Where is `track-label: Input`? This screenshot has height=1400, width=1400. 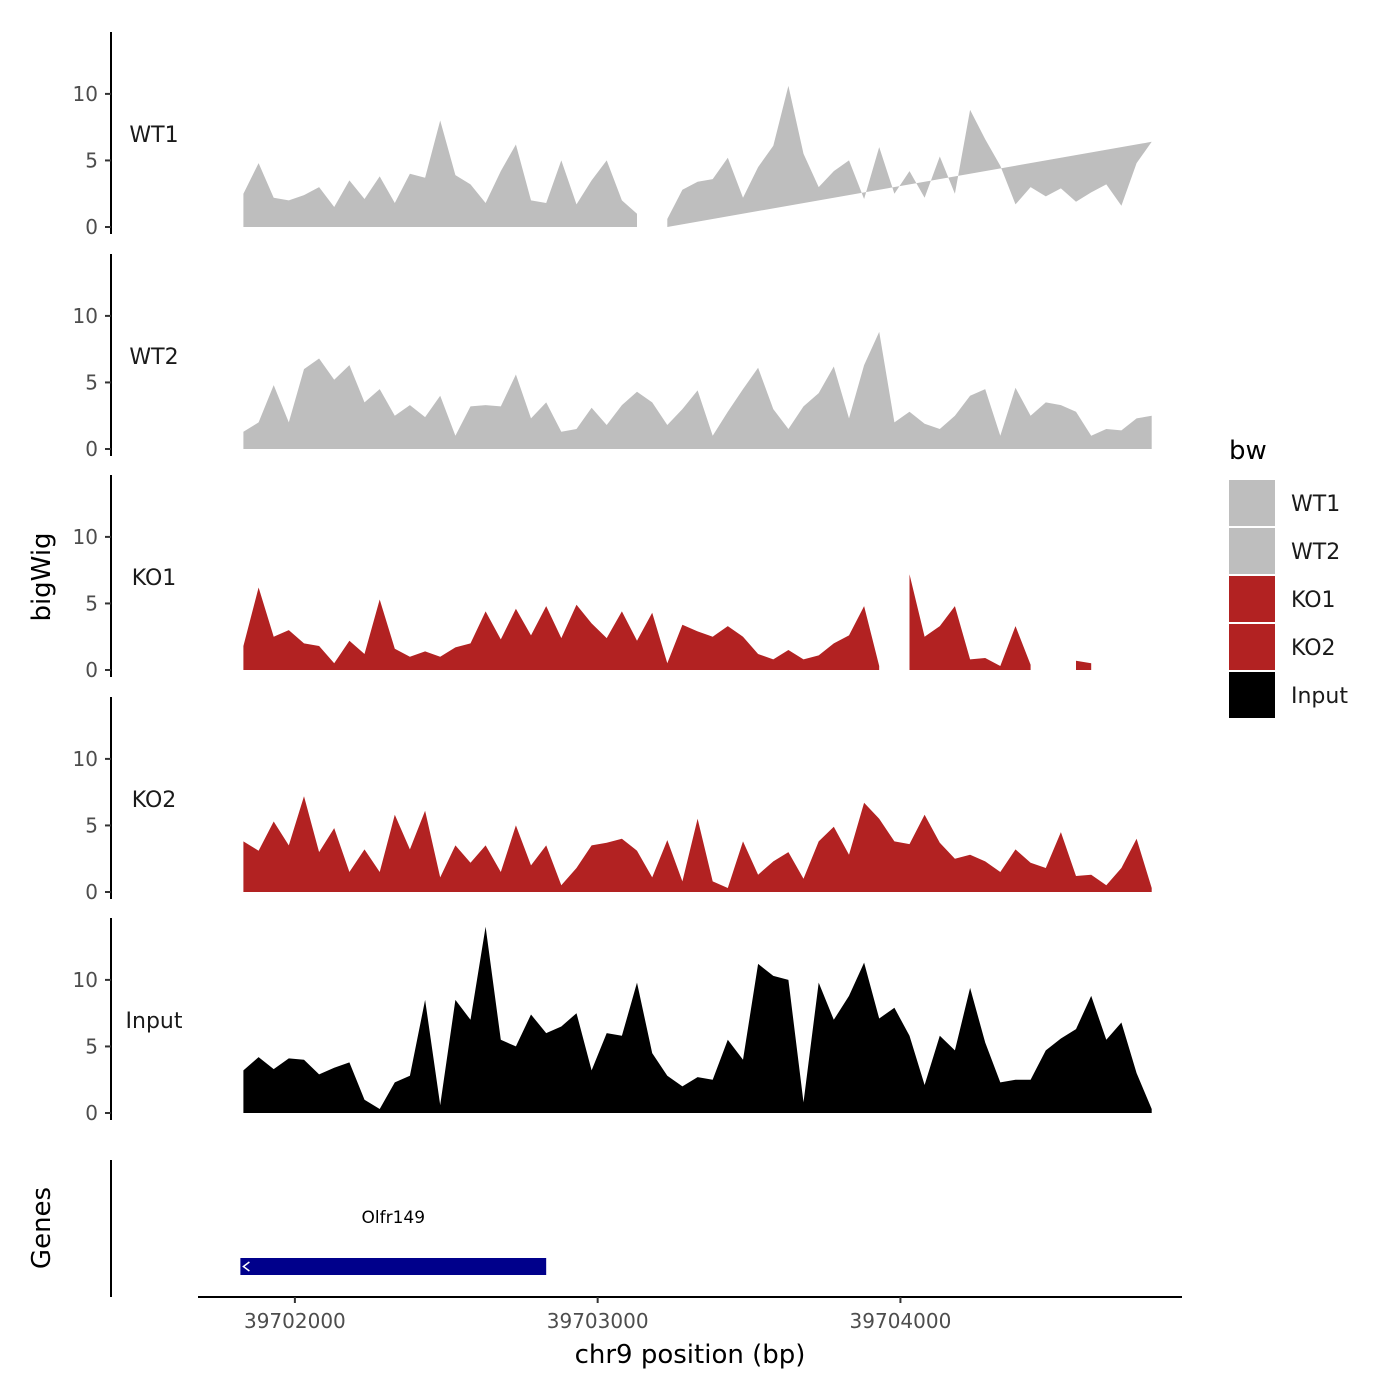
track-label: Input is located at coordinates (154, 1021).